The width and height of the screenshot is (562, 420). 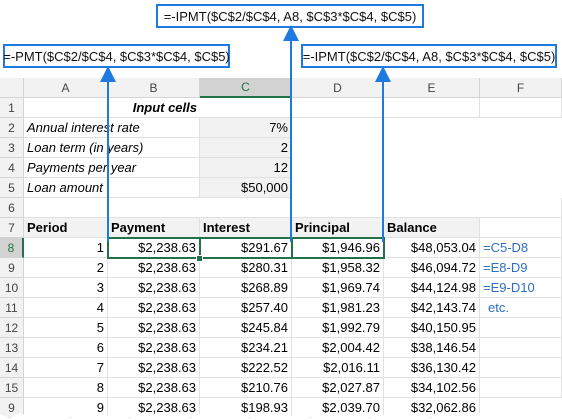 I want to click on row-header-9: 9, so click(x=12, y=268).